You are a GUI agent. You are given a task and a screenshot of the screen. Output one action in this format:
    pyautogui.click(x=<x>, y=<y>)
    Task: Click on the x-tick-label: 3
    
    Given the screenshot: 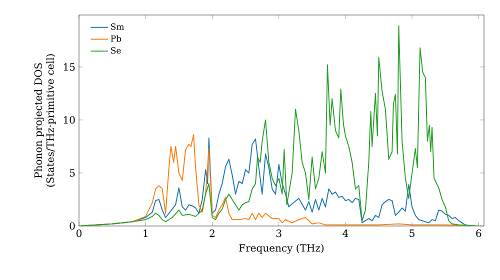 What is the action you would take?
    pyautogui.click(x=279, y=234)
    